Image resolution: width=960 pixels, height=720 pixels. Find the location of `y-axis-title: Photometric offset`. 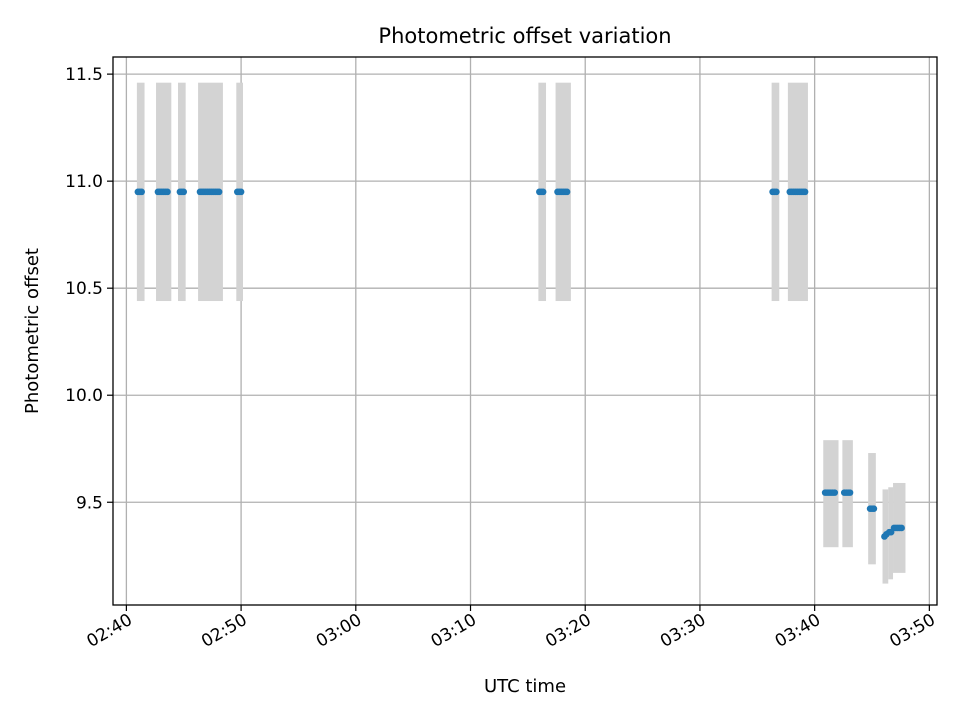

y-axis-title: Photometric offset is located at coordinates (32, 331).